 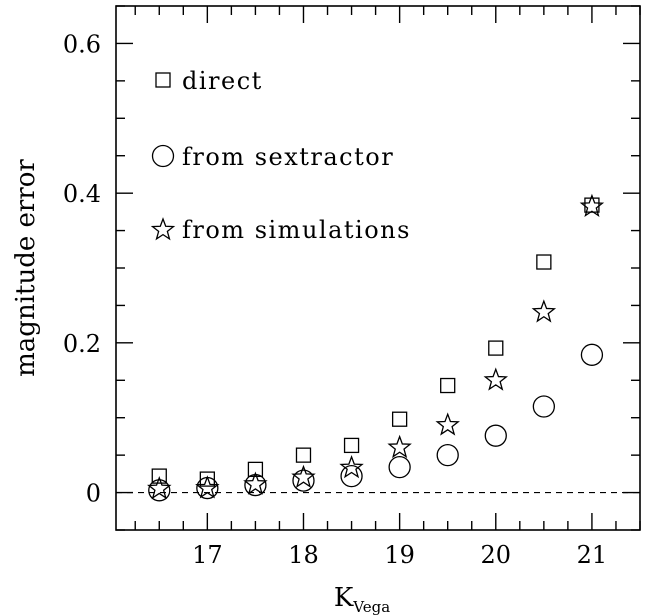 I want to click on y-tick-label: 0, so click(x=93, y=494).